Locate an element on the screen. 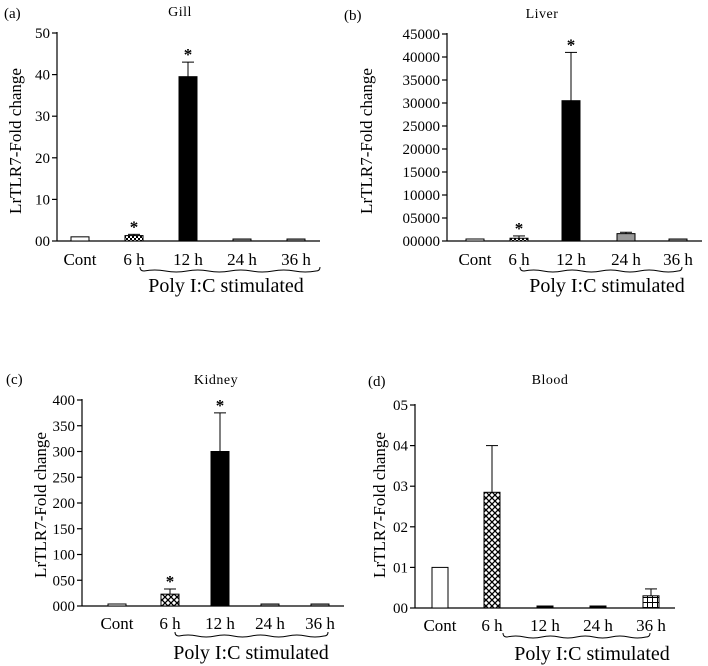 The width and height of the screenshot is (708, 666). y-tick-label: 400 is located at coordinates (64, 401).